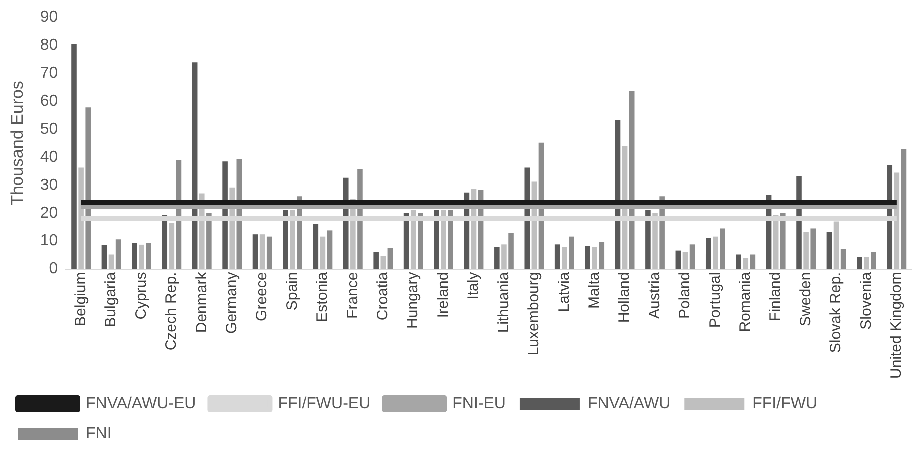 This screenshot has width=918, height=452. I want to click on x-tick-label: Germany, so click(231, 303).